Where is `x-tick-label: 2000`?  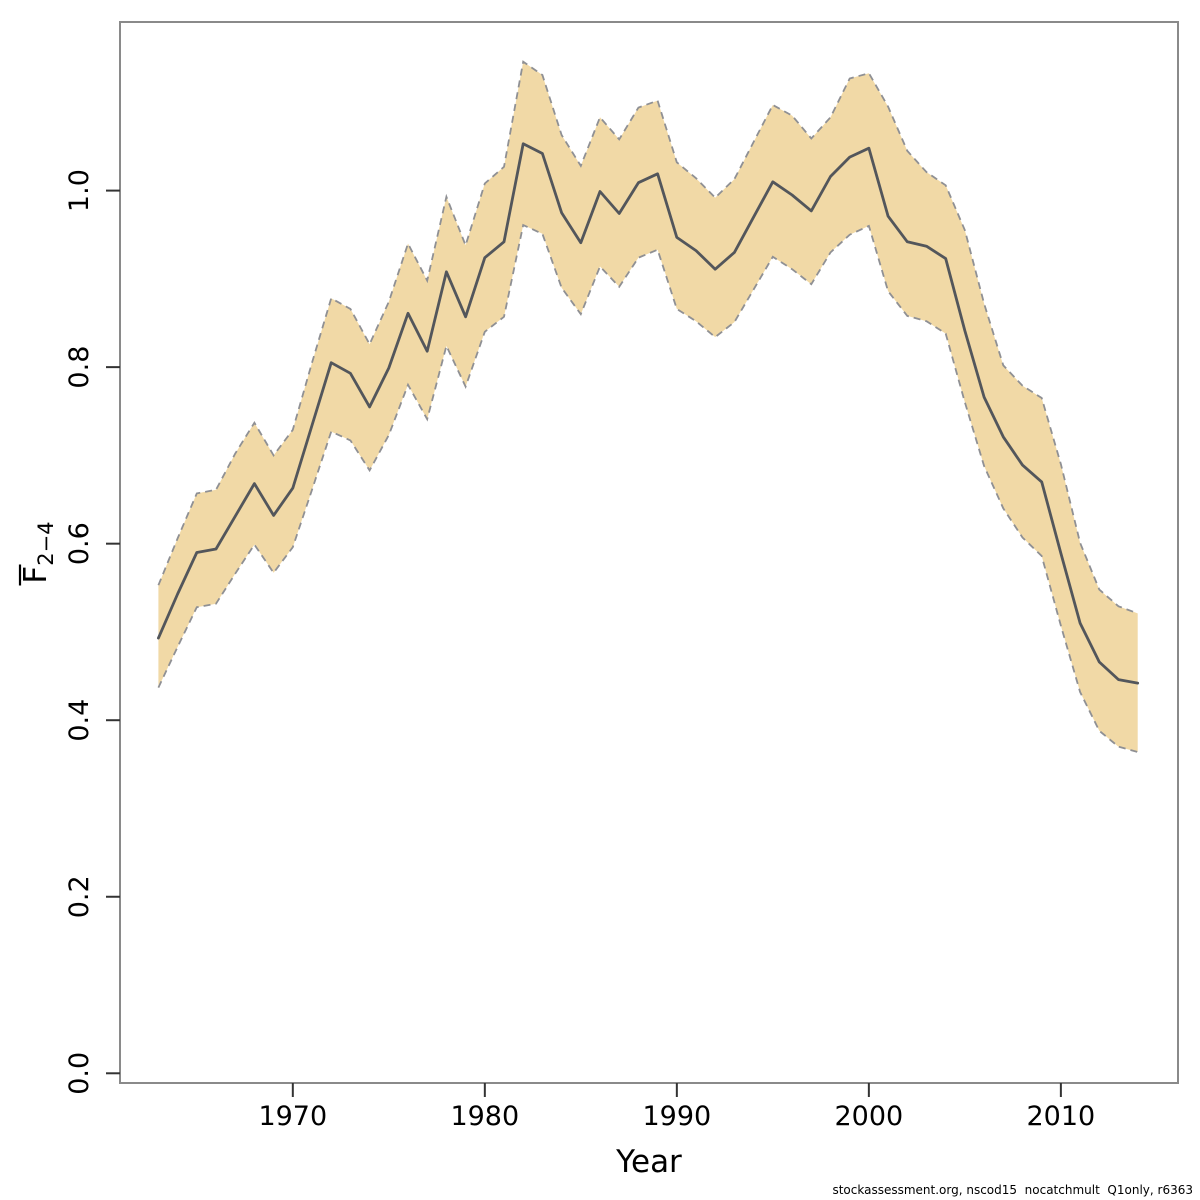 x-tick-label: 2000 is located at coordinates (868, 1116).